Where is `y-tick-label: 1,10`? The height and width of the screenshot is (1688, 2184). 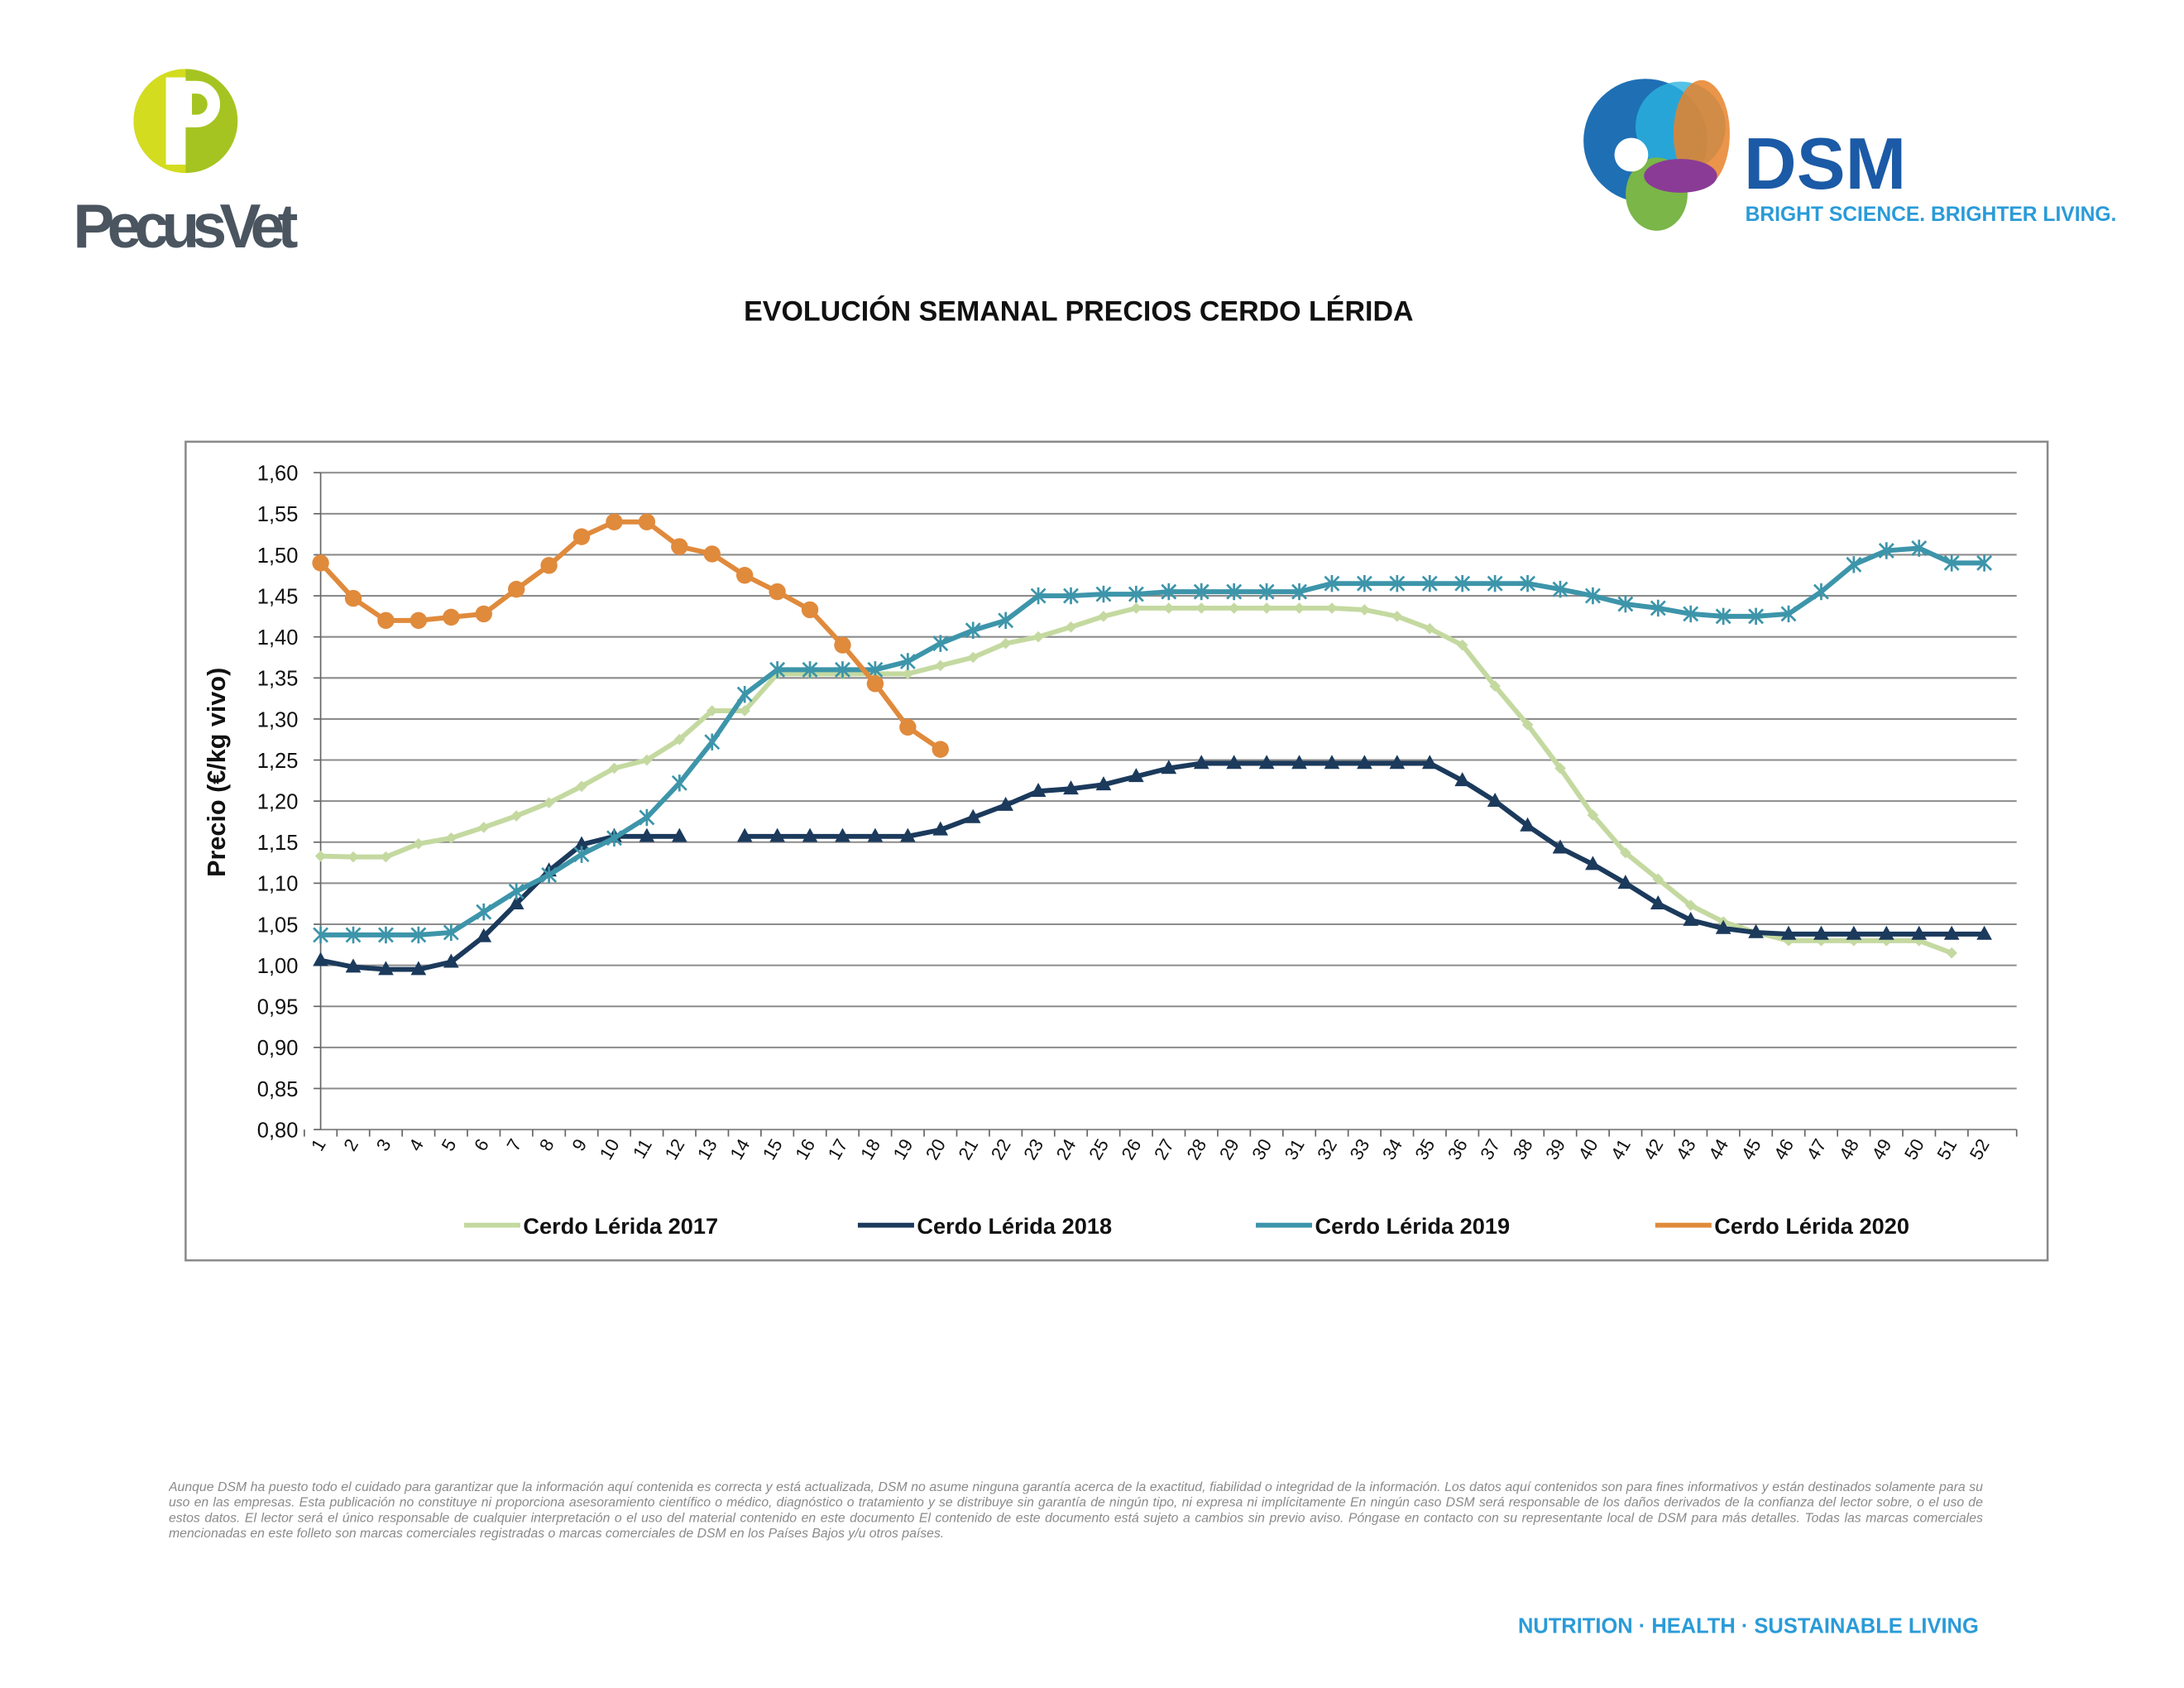
y-tick-label: 1,10 is located at coordinates (278, 884).